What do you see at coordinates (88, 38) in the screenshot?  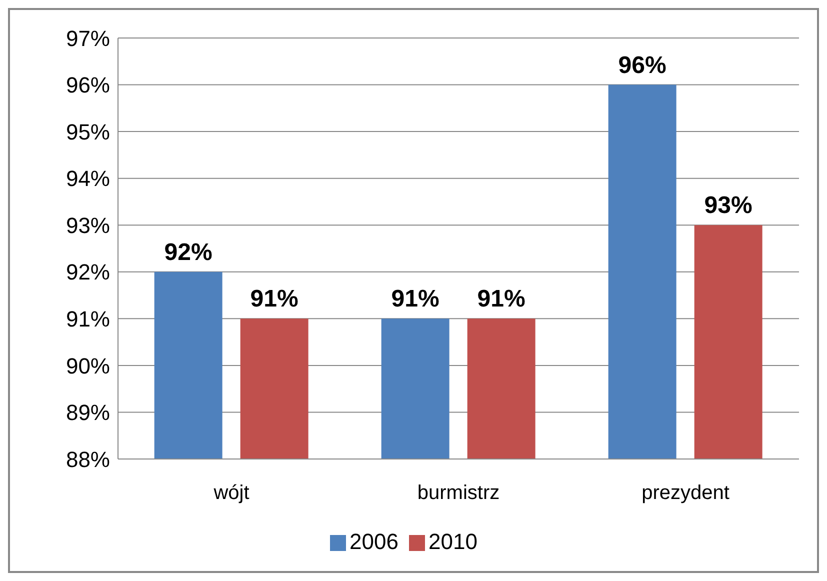 I see `y-tick-label: 97%` at bounding box center [88, 38].